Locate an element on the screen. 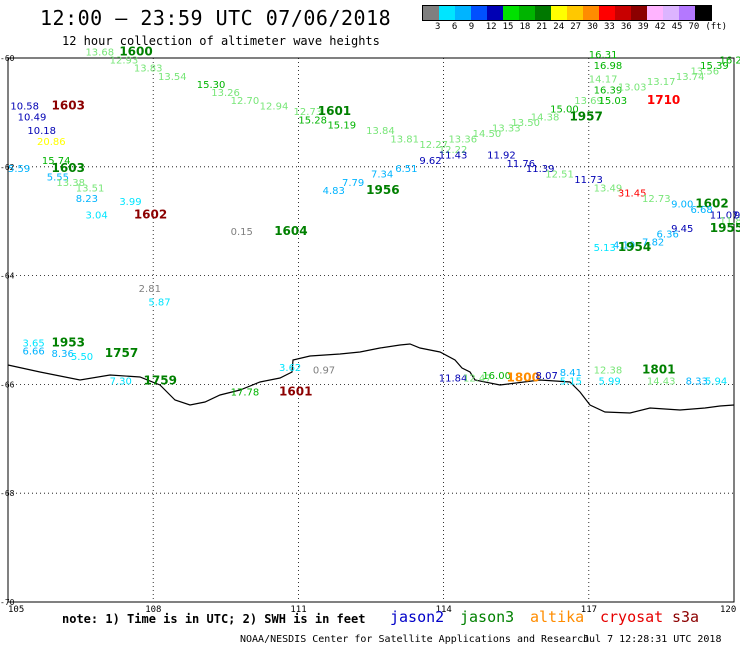  wave-height-label: 20.86 is located at coordinates (51, 142).